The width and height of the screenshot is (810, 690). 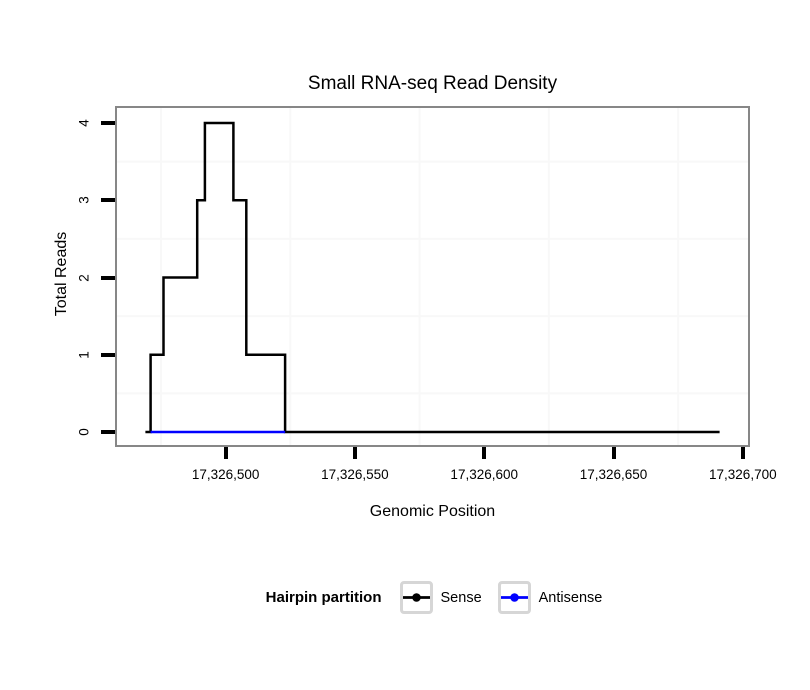 I want to click on y-tick-label: 1, so click(x=84, y=354).